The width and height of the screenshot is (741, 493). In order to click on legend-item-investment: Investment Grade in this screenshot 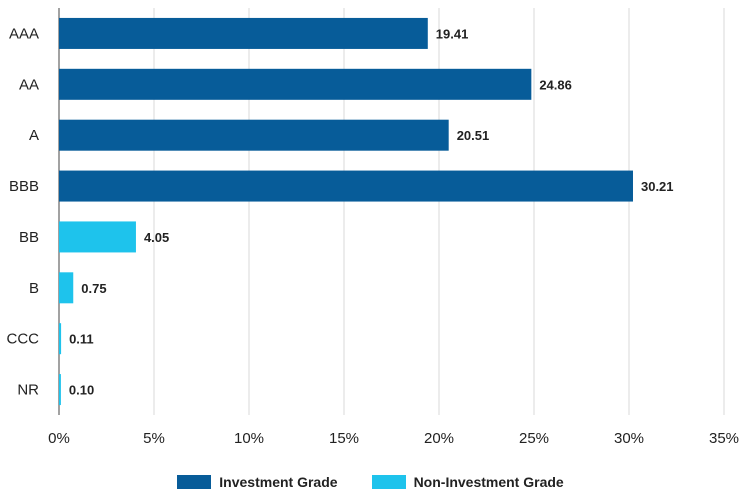, I will do `click(257, 482)`.